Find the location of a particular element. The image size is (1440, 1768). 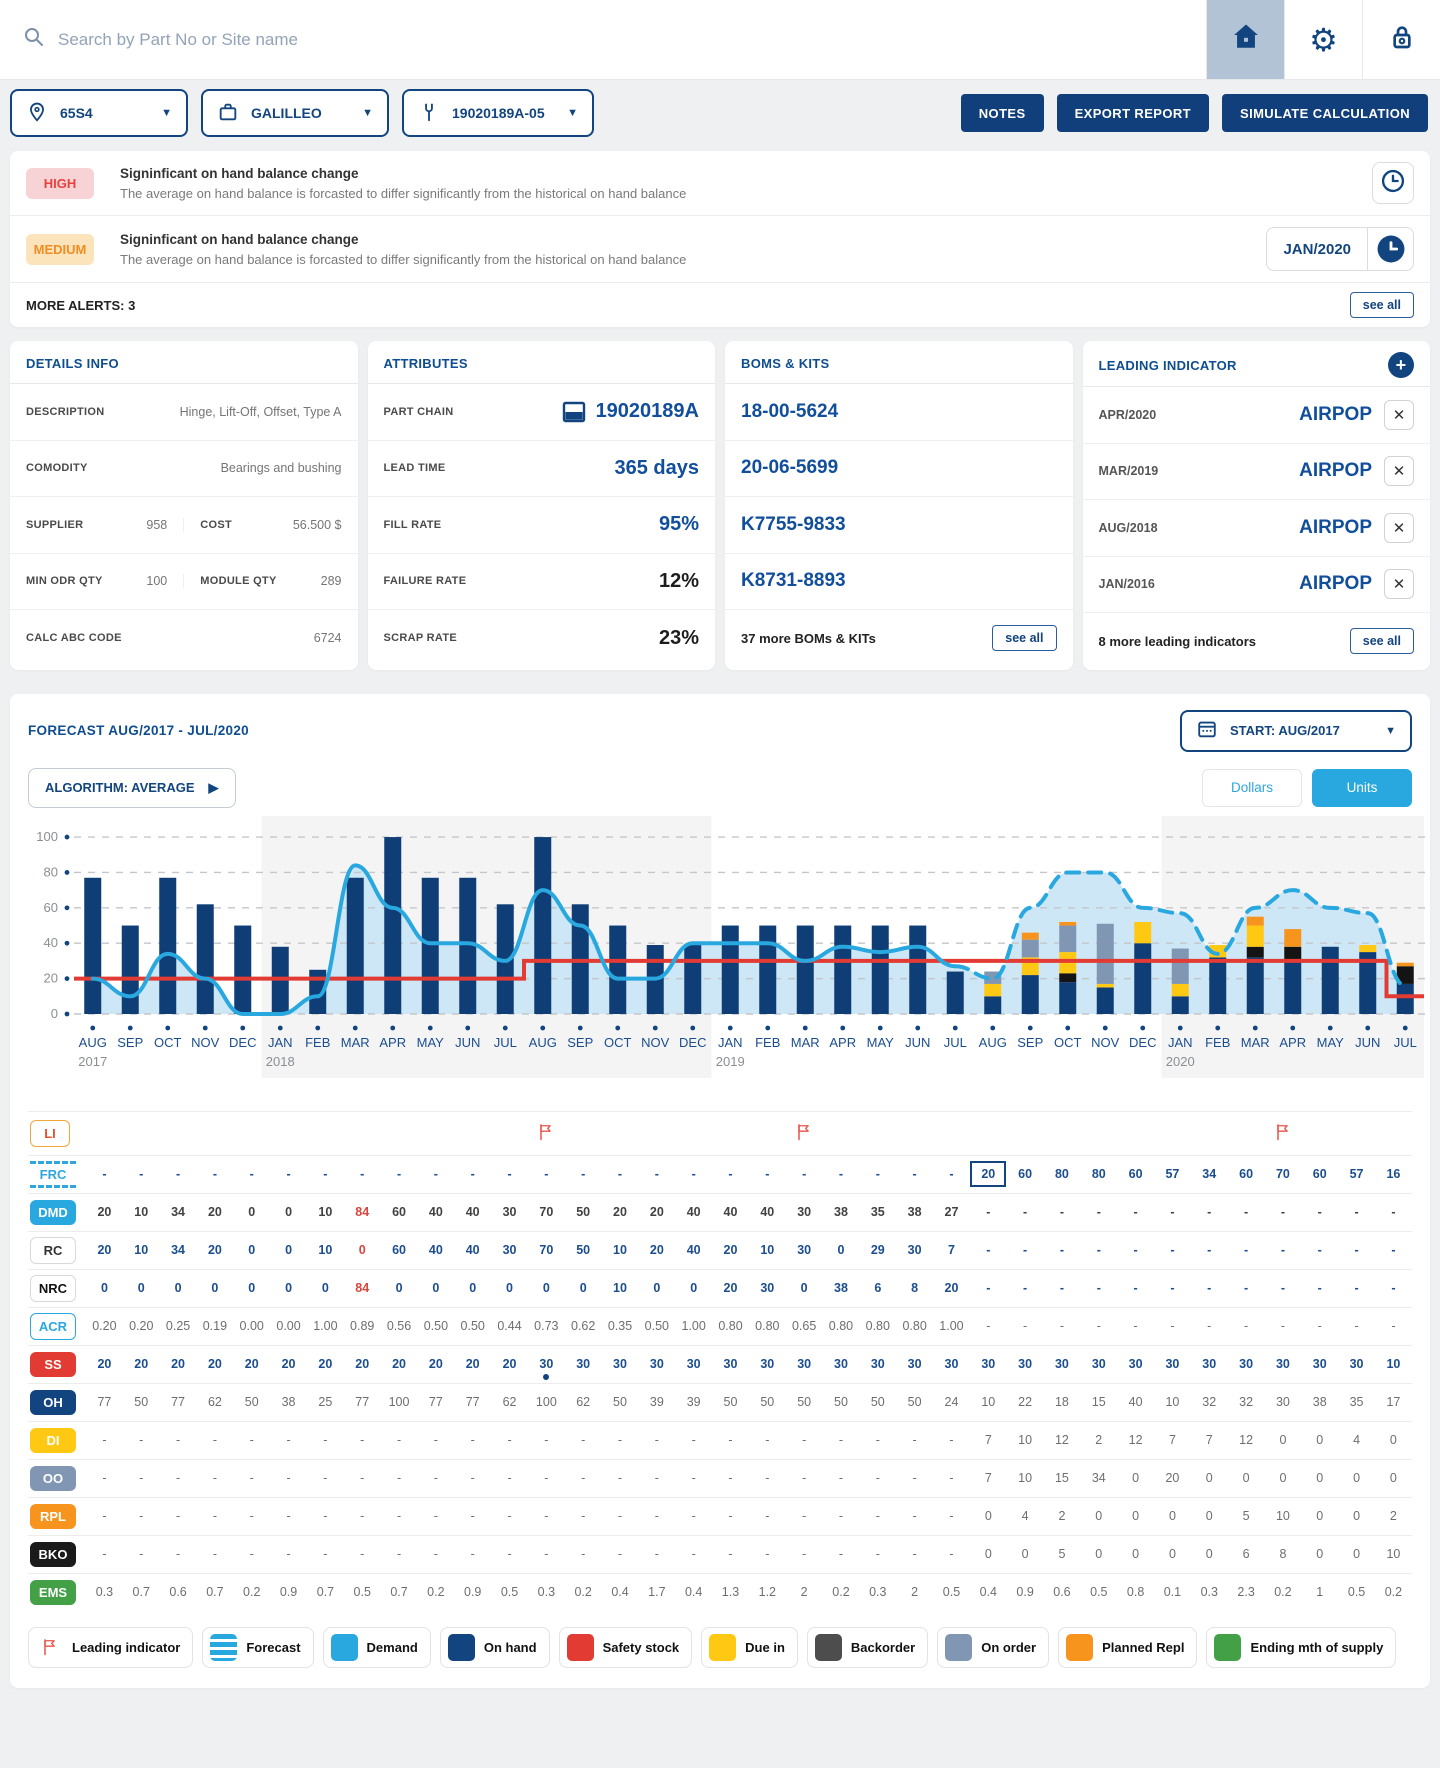

svg-text: SEP is located at coordinates (580, 1042).